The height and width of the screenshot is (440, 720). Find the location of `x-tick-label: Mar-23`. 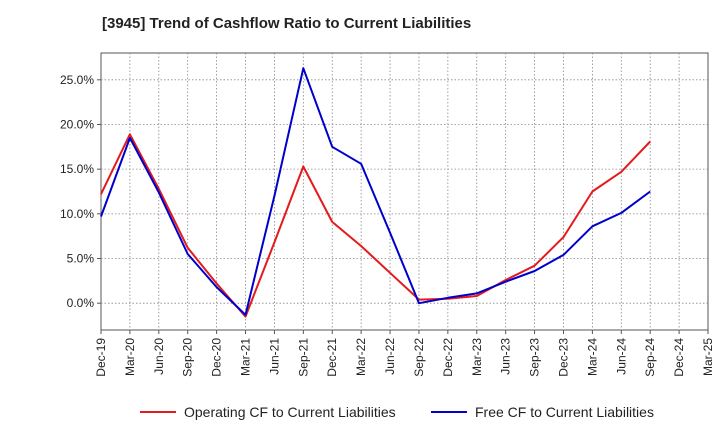

x-tick-label: Mar-23 is located at coordinates (477, 357).